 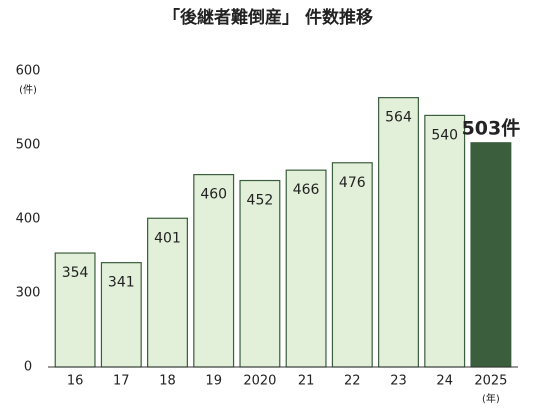 I want to click on value-label: 540, so click(x=444, y=135).